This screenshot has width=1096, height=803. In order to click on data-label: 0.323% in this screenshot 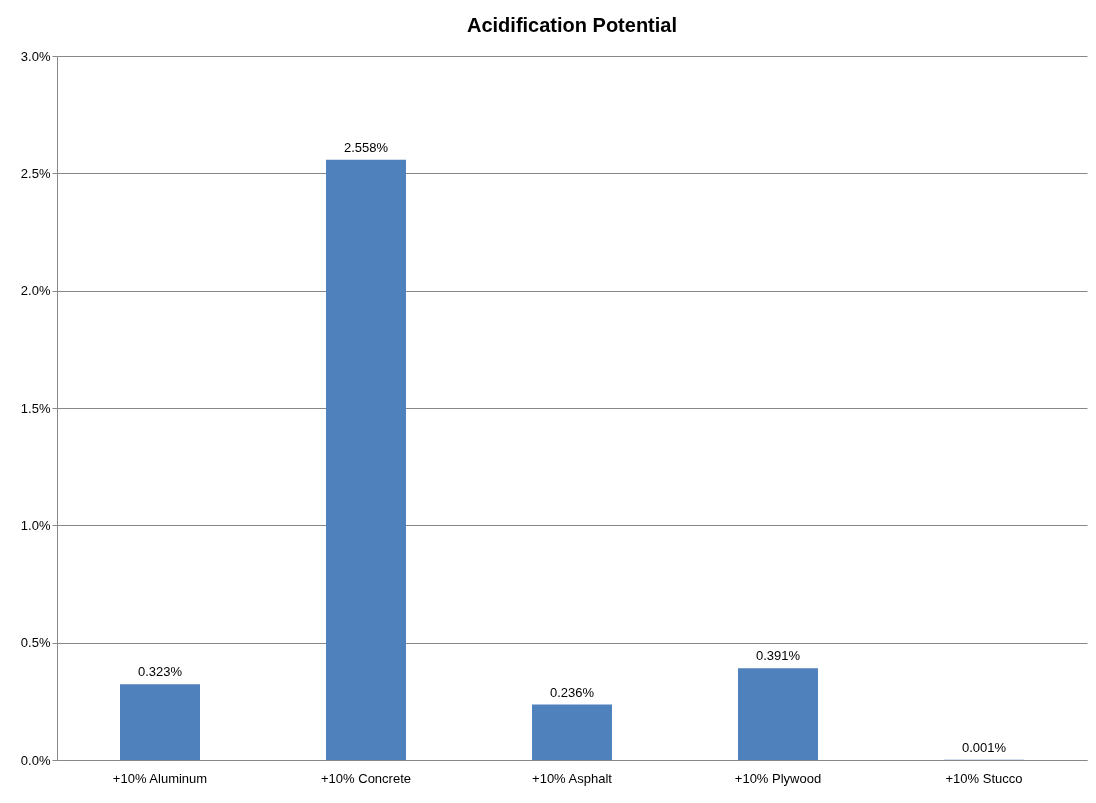, I will do `click(160, 672)`.